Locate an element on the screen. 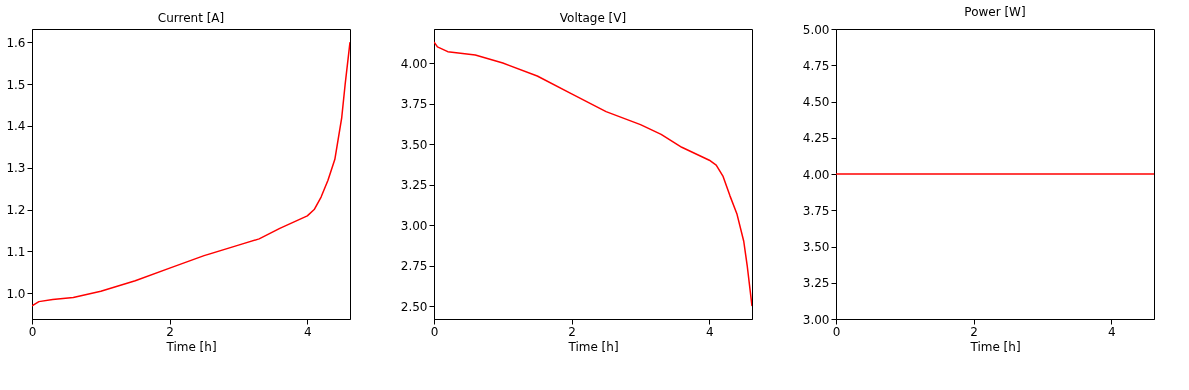 The width and height of the screenshot is (1189, 390). y-tick-label: 1.0 is located at coordinates (16, 293).